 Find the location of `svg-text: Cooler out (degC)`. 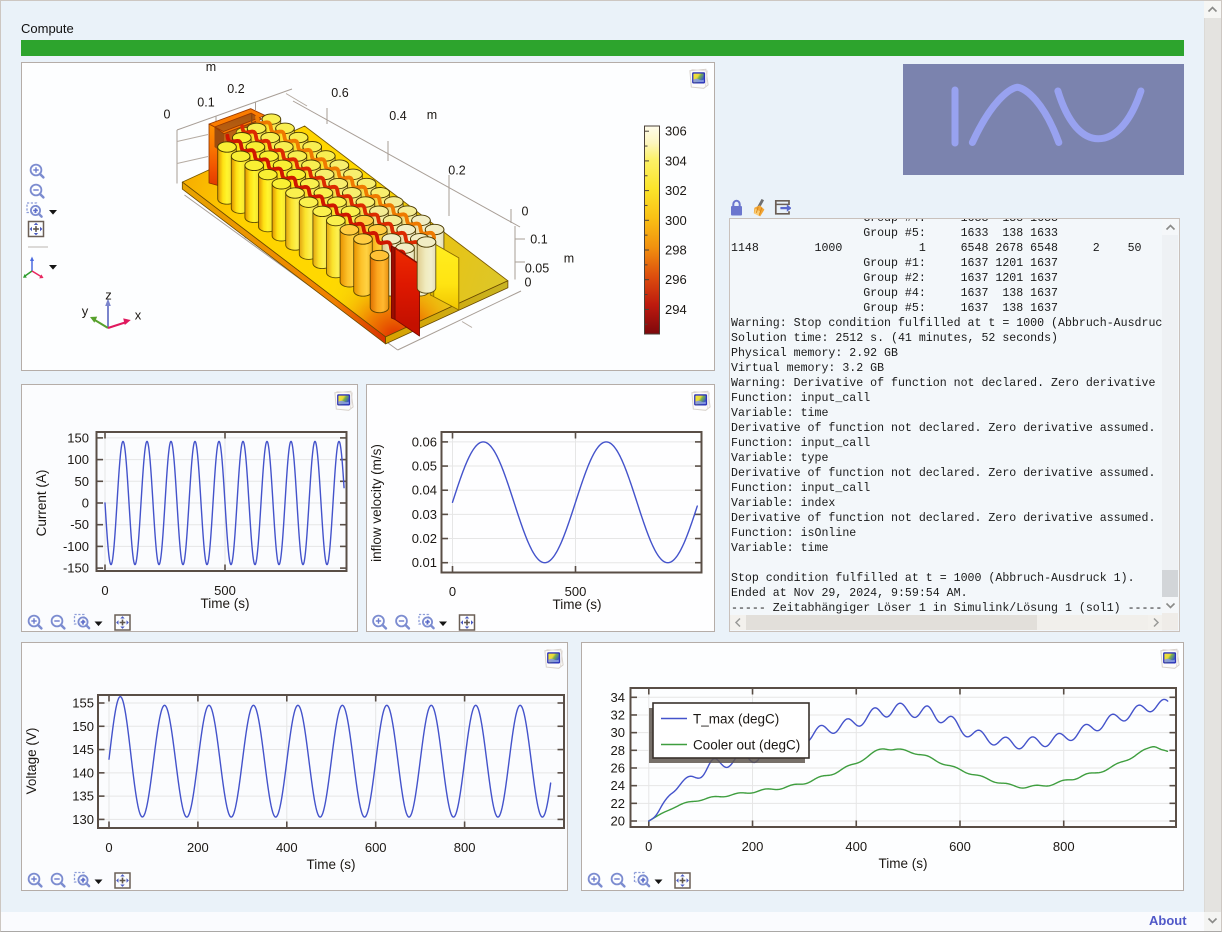

svg-text: Cooler out (degC) is located at coordinates (746, 745).